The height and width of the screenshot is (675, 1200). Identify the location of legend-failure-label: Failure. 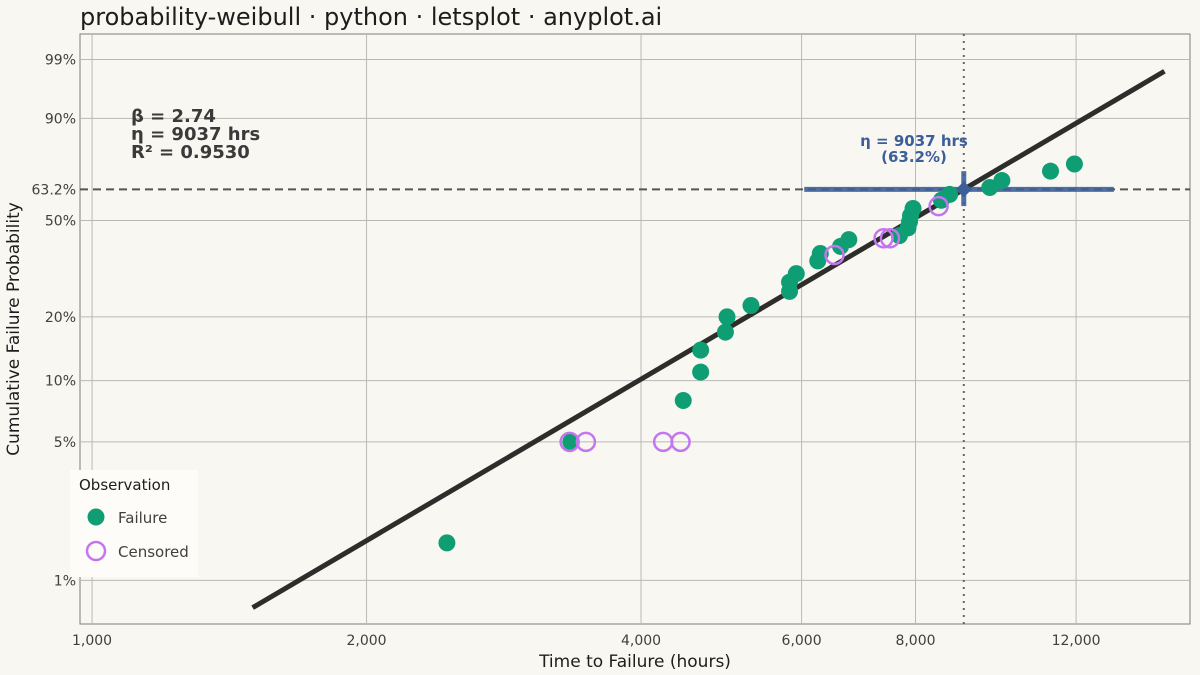
(142, 518).